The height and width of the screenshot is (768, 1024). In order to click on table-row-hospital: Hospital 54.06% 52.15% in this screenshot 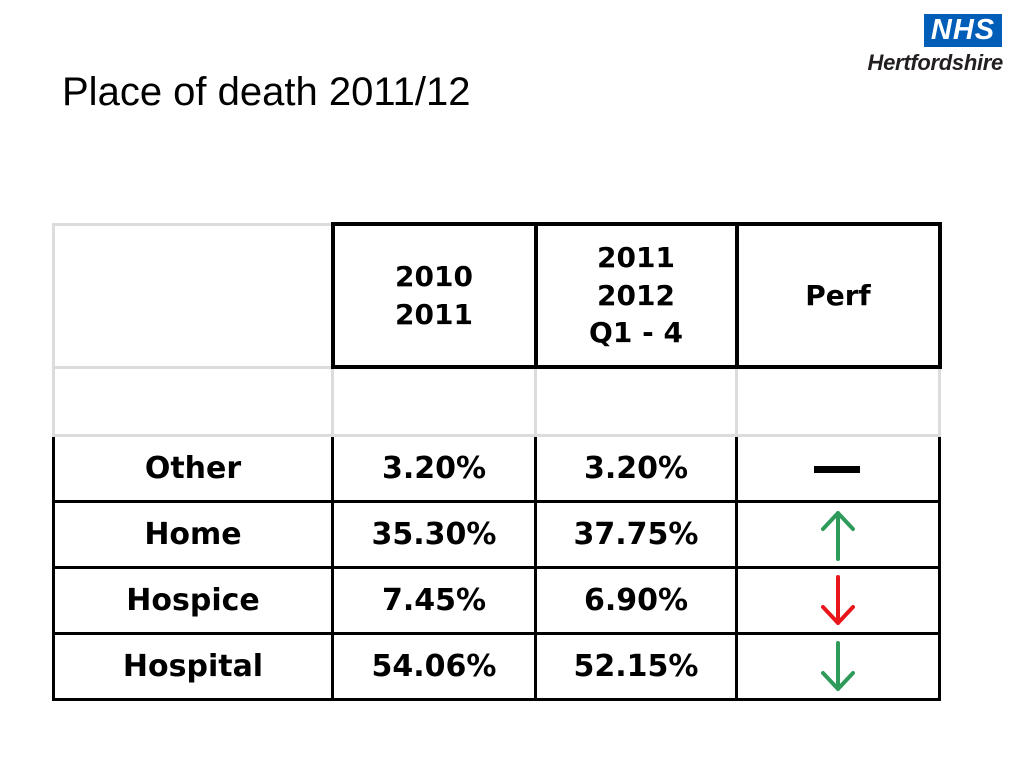, I will do `click(496, 666)`.